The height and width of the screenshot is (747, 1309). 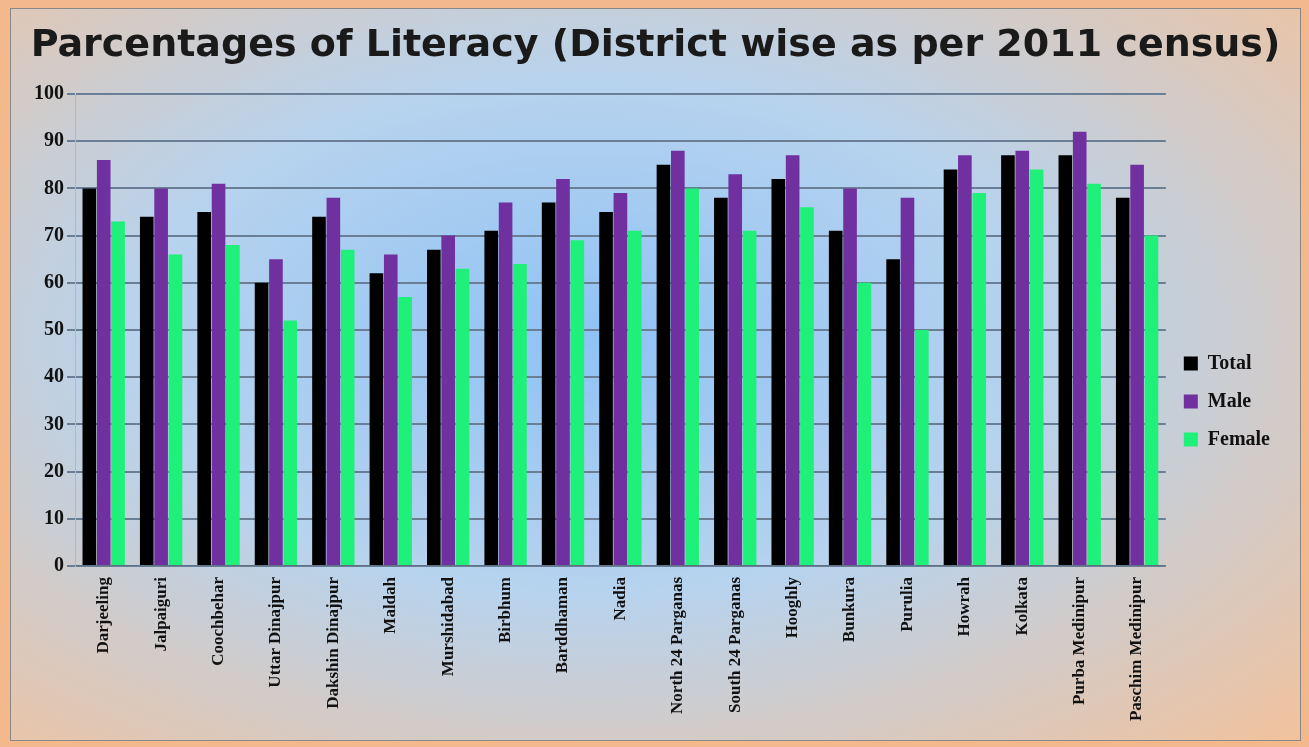 What do you see at coordinates (655, 43) in the screenshot?
I see `chart-title: Parcentages of Literacy (District wise as per 2011 census)` at bounding box center [655, 43].